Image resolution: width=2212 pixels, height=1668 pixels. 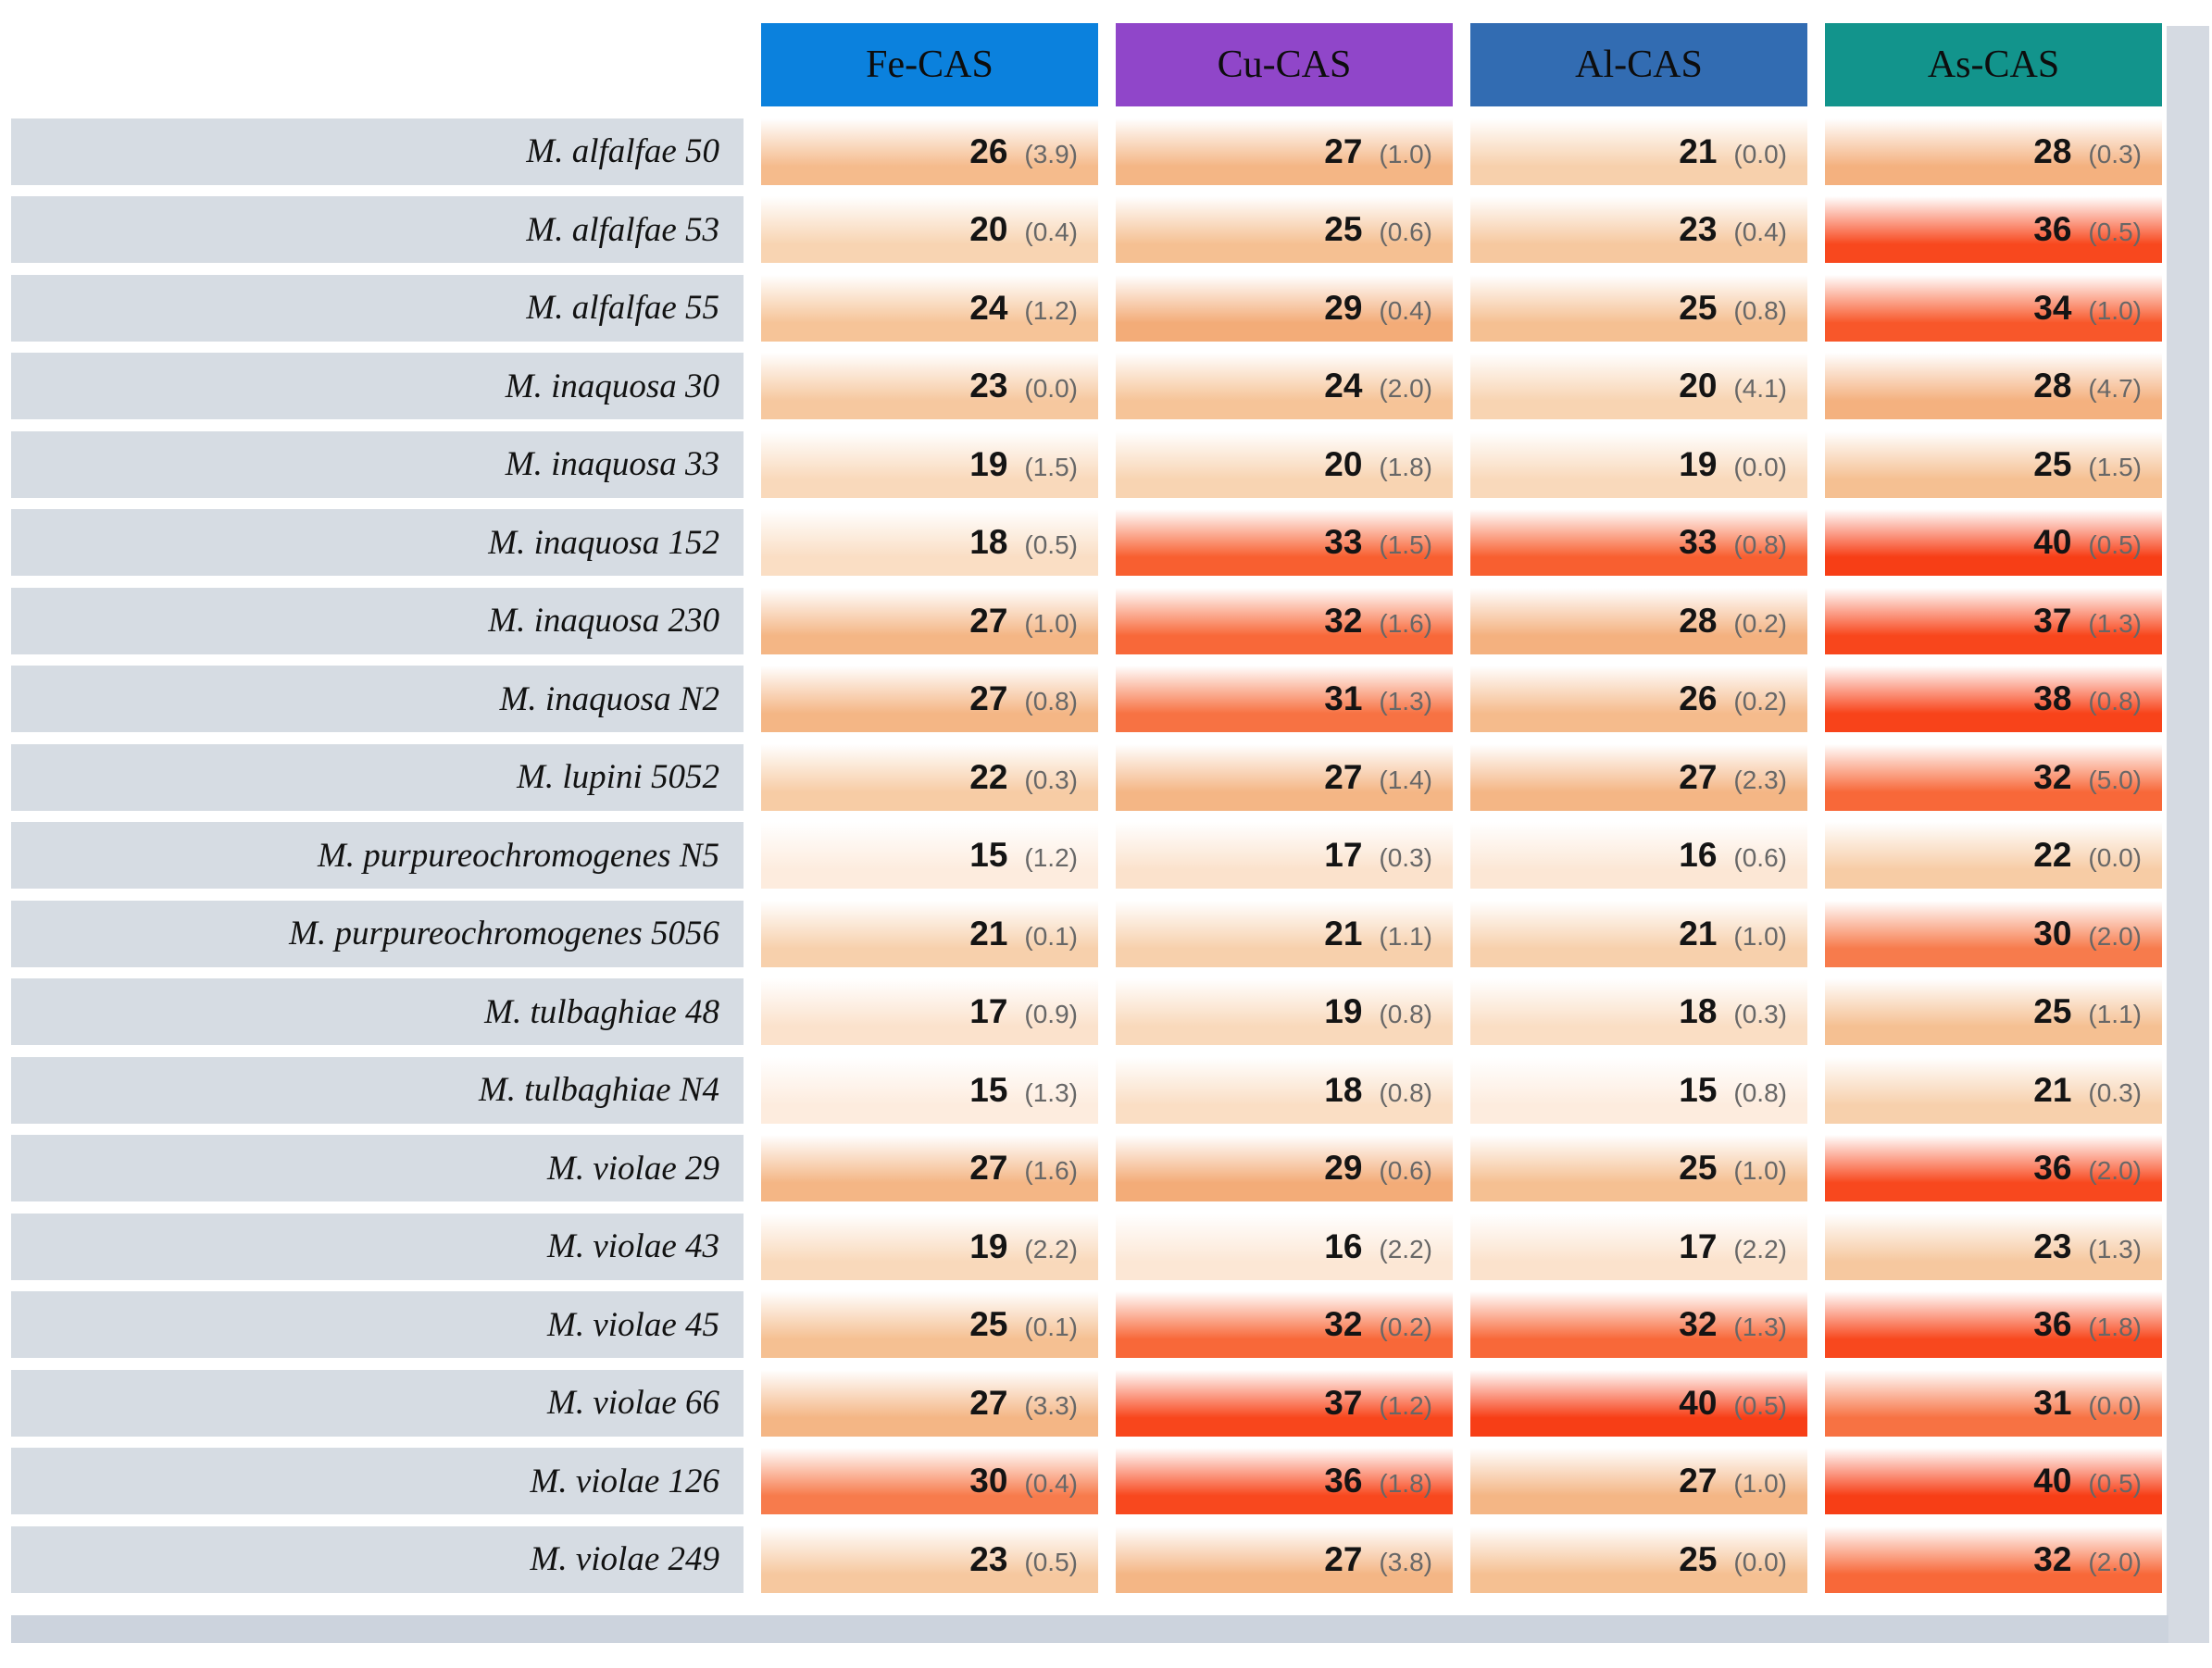 What do you see at coordinates (1284, 1324) in the screenshot?
I see `value-cell: 320.2` at bounding box center [1284, 1324].